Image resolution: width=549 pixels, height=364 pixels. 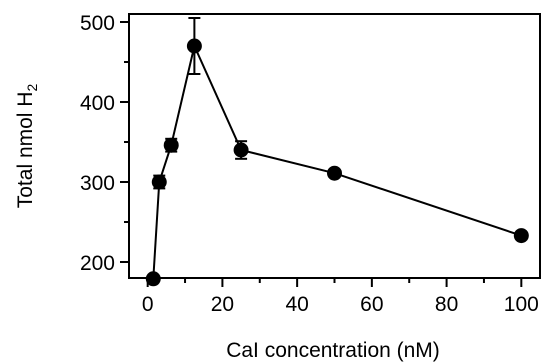 I want to click on y-axis-ticks: 200 300 400 500, so click(x=104, y=143).